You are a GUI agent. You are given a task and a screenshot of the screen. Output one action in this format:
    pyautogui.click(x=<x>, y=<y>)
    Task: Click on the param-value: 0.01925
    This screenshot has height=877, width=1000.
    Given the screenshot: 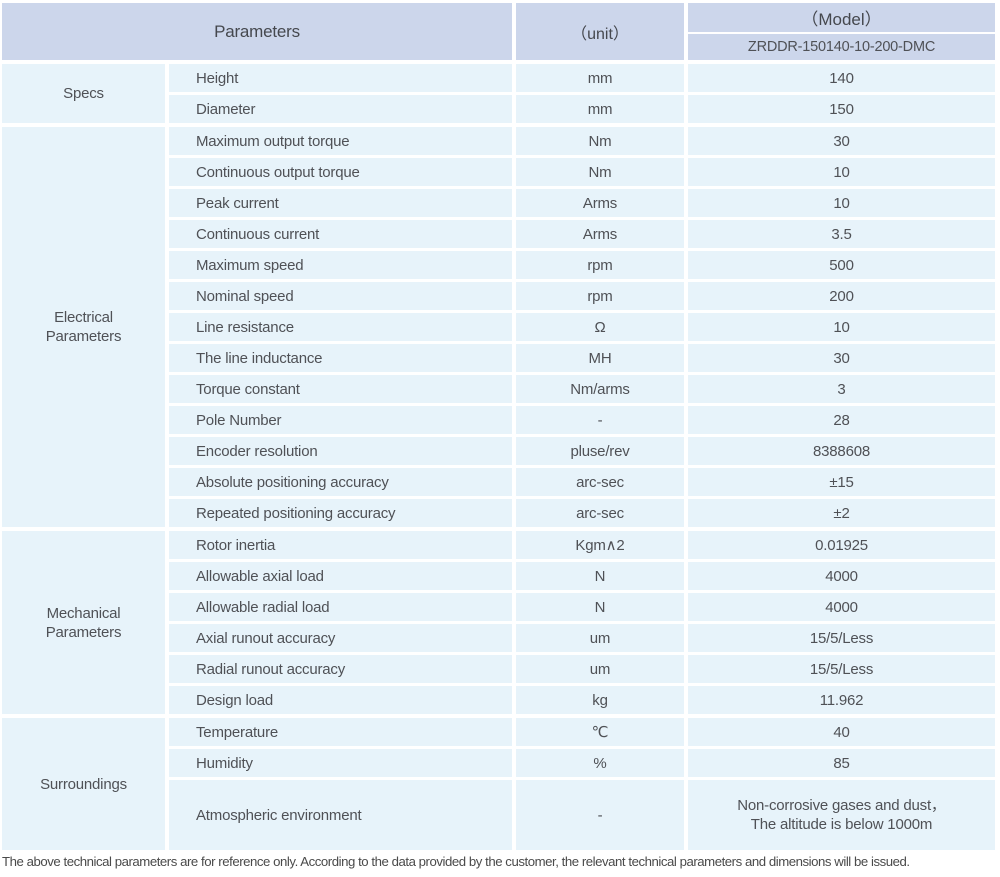 What is the action you would take?
    pyautogui.click(x=841, y=545)
    